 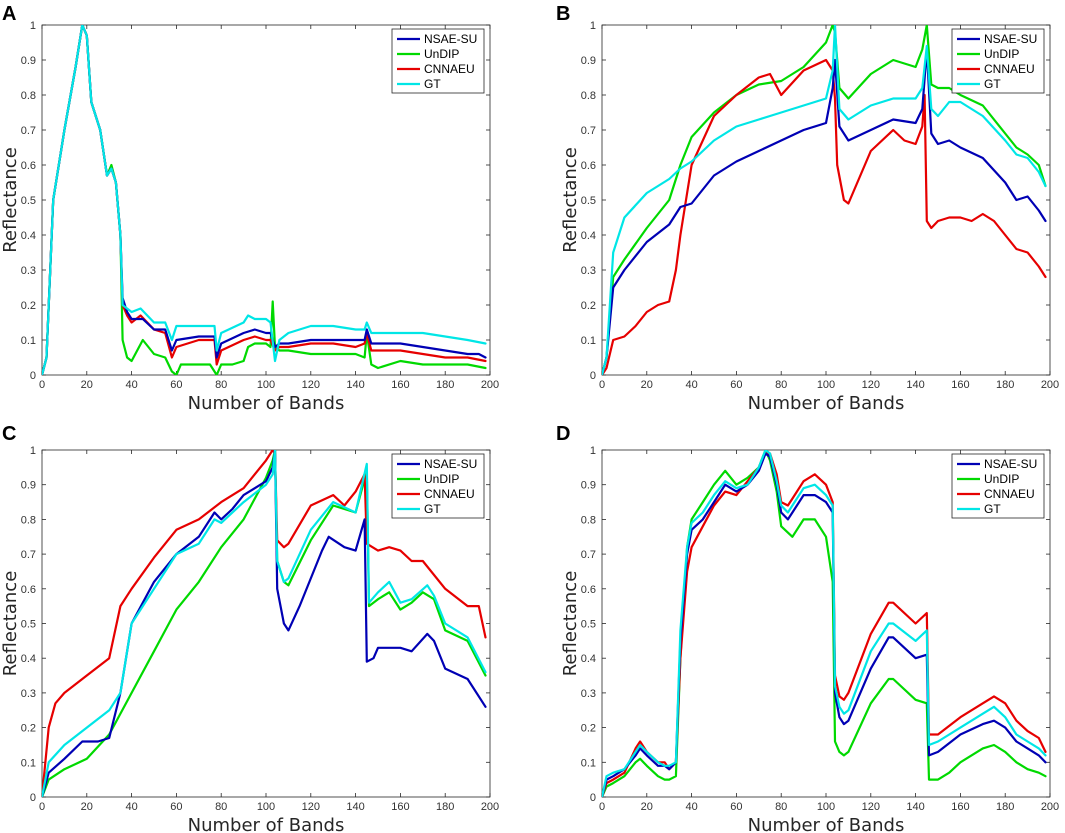 I want to click on panel-b-x-tick-label: 160, so click(x=960, y=385).